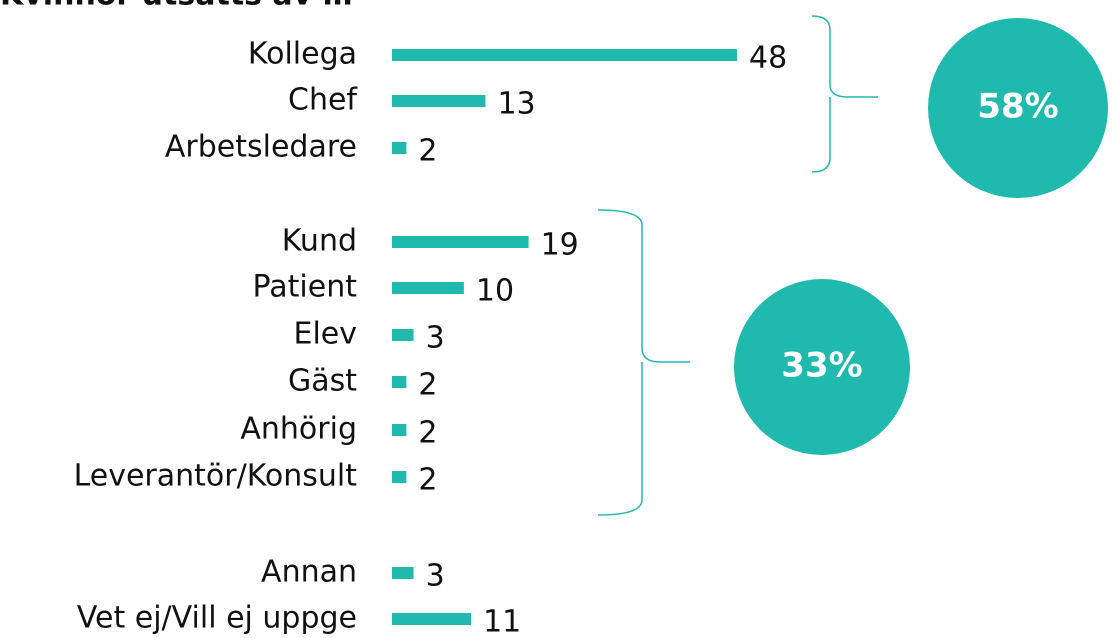 The width and height of the screenshot is (1112, 638). I want to click on value-label: 48, so click(768, 58).